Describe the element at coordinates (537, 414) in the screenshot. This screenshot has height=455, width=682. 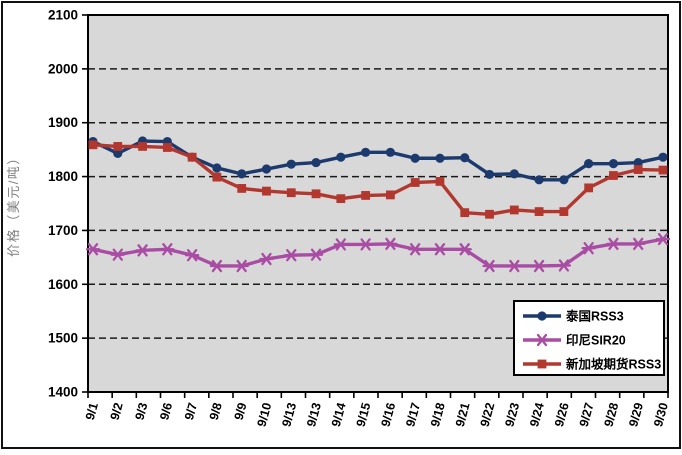
I see `x-tick-label: 9/24` at that location.